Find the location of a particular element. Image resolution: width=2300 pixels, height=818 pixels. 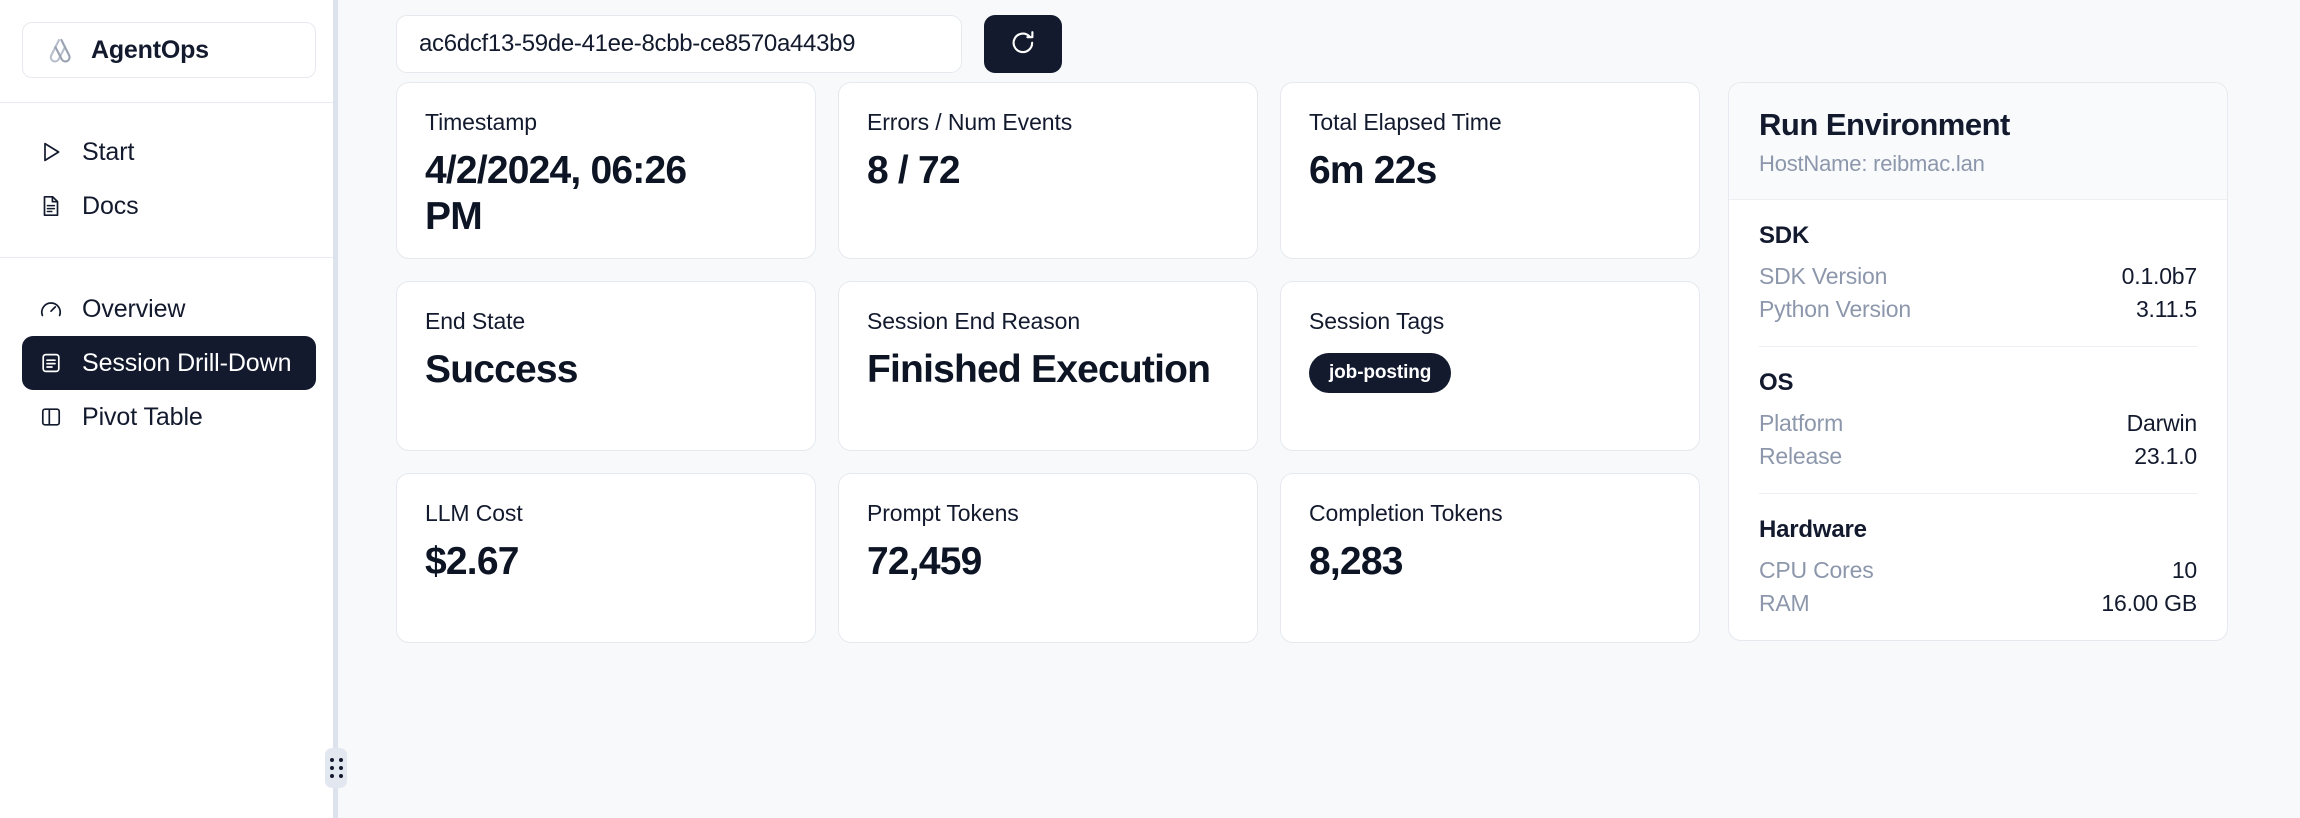

metric-card-session-end-reason: Session End Reason Finished Execution is located at coordinates (1048, 366).